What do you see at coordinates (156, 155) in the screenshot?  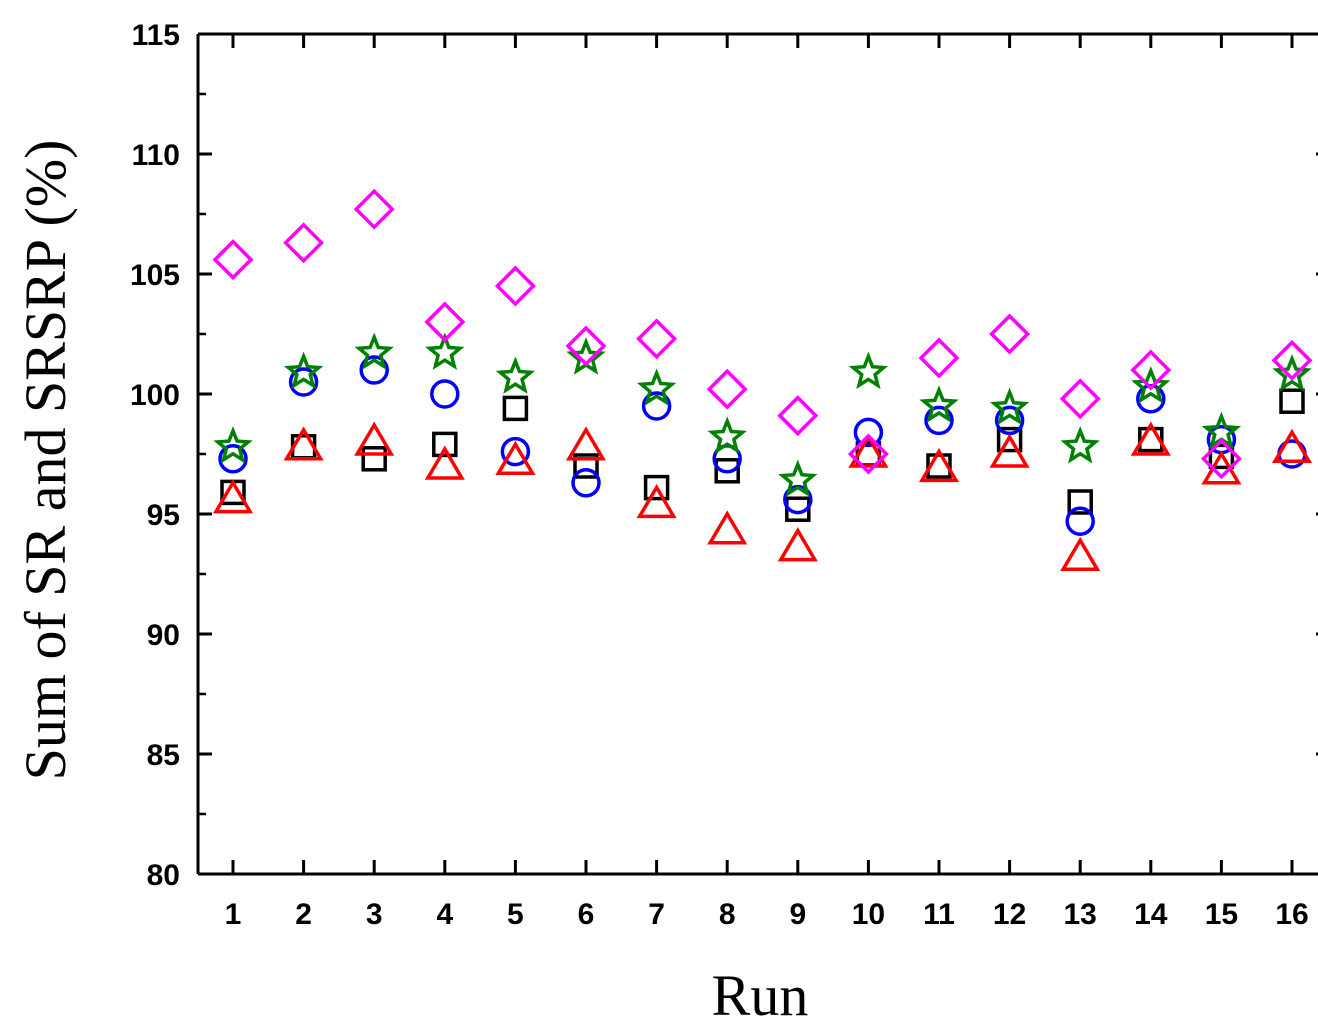 I see `y-tick-label: 110` at bounding box center [156, 155].